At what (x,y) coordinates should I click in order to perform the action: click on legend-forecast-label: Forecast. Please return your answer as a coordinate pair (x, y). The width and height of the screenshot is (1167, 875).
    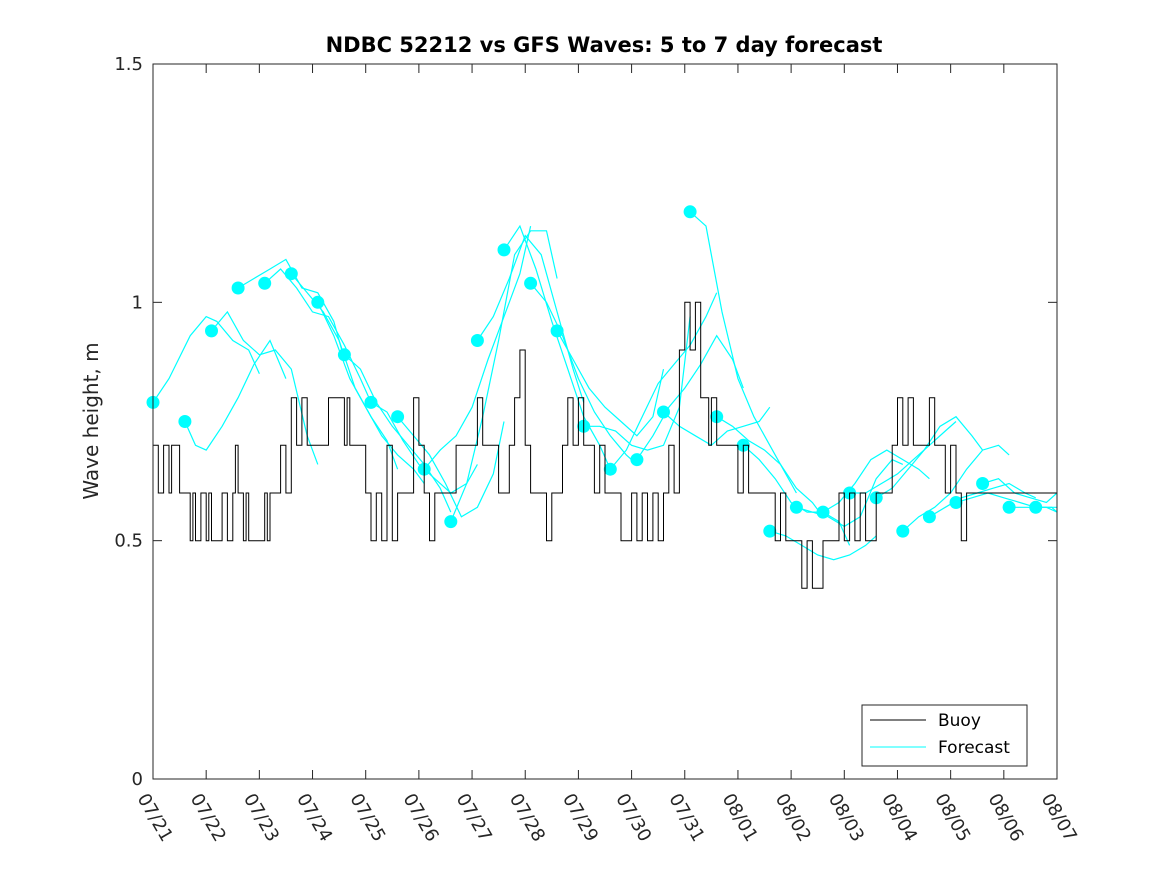
    Looking at the image, I should click on (974, 748).